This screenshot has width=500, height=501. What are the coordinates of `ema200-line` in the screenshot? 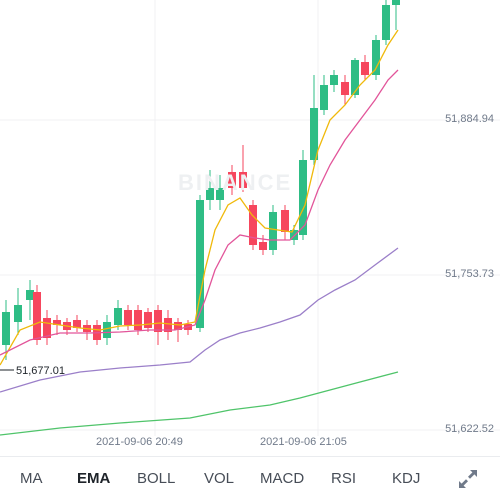 It's located at (199, 403).